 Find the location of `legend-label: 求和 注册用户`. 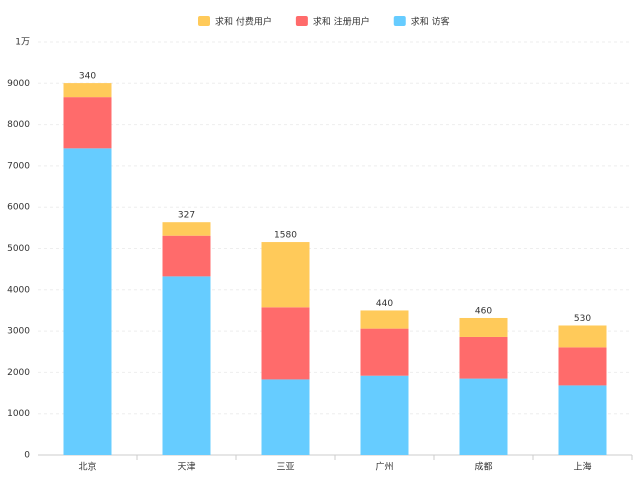

legend-label: 求和 注册用户 is located at coordinates (341, 22).